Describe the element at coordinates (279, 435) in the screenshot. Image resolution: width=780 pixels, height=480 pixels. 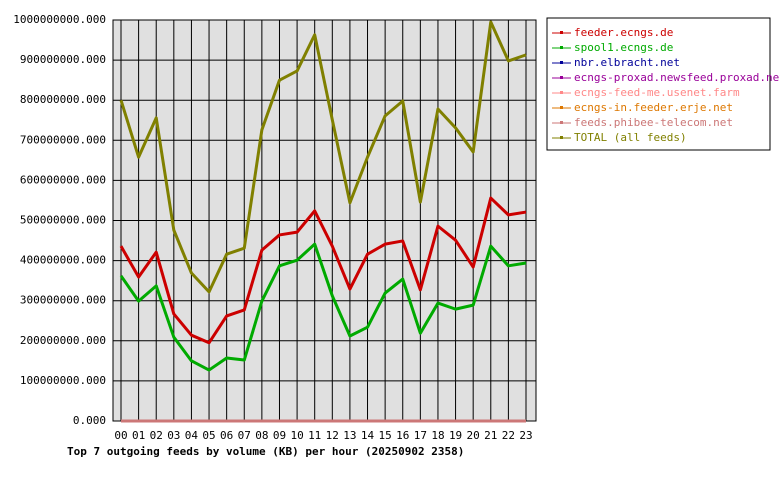
I see `x-tick-label: 09` at that location.